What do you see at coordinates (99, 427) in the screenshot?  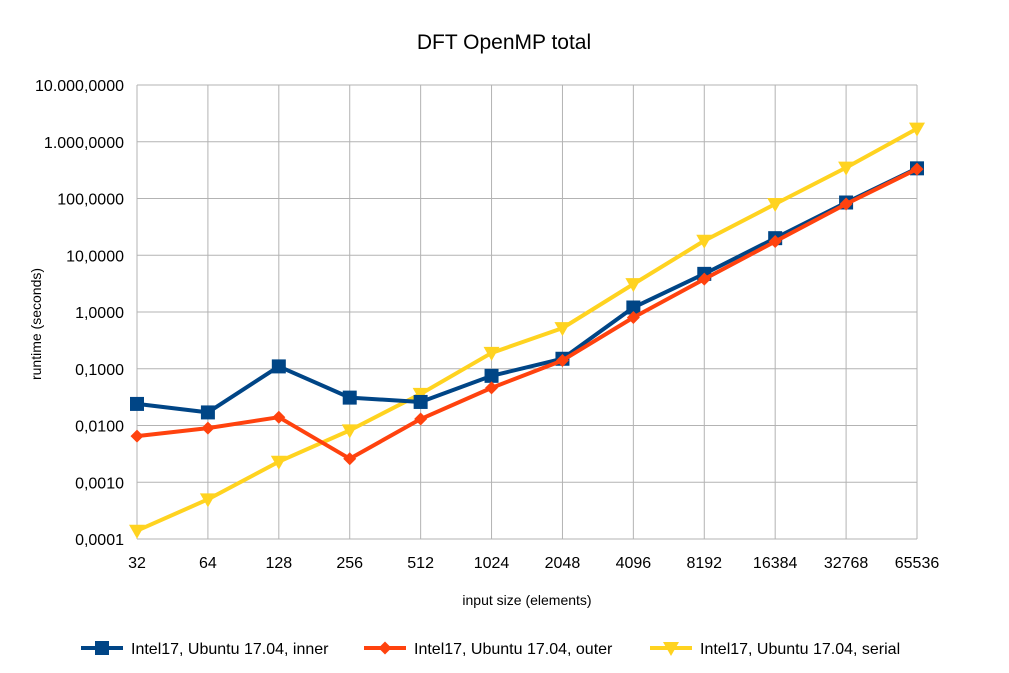 I see `y-tick-label: 0,0100` at bounding box center [99, 427].